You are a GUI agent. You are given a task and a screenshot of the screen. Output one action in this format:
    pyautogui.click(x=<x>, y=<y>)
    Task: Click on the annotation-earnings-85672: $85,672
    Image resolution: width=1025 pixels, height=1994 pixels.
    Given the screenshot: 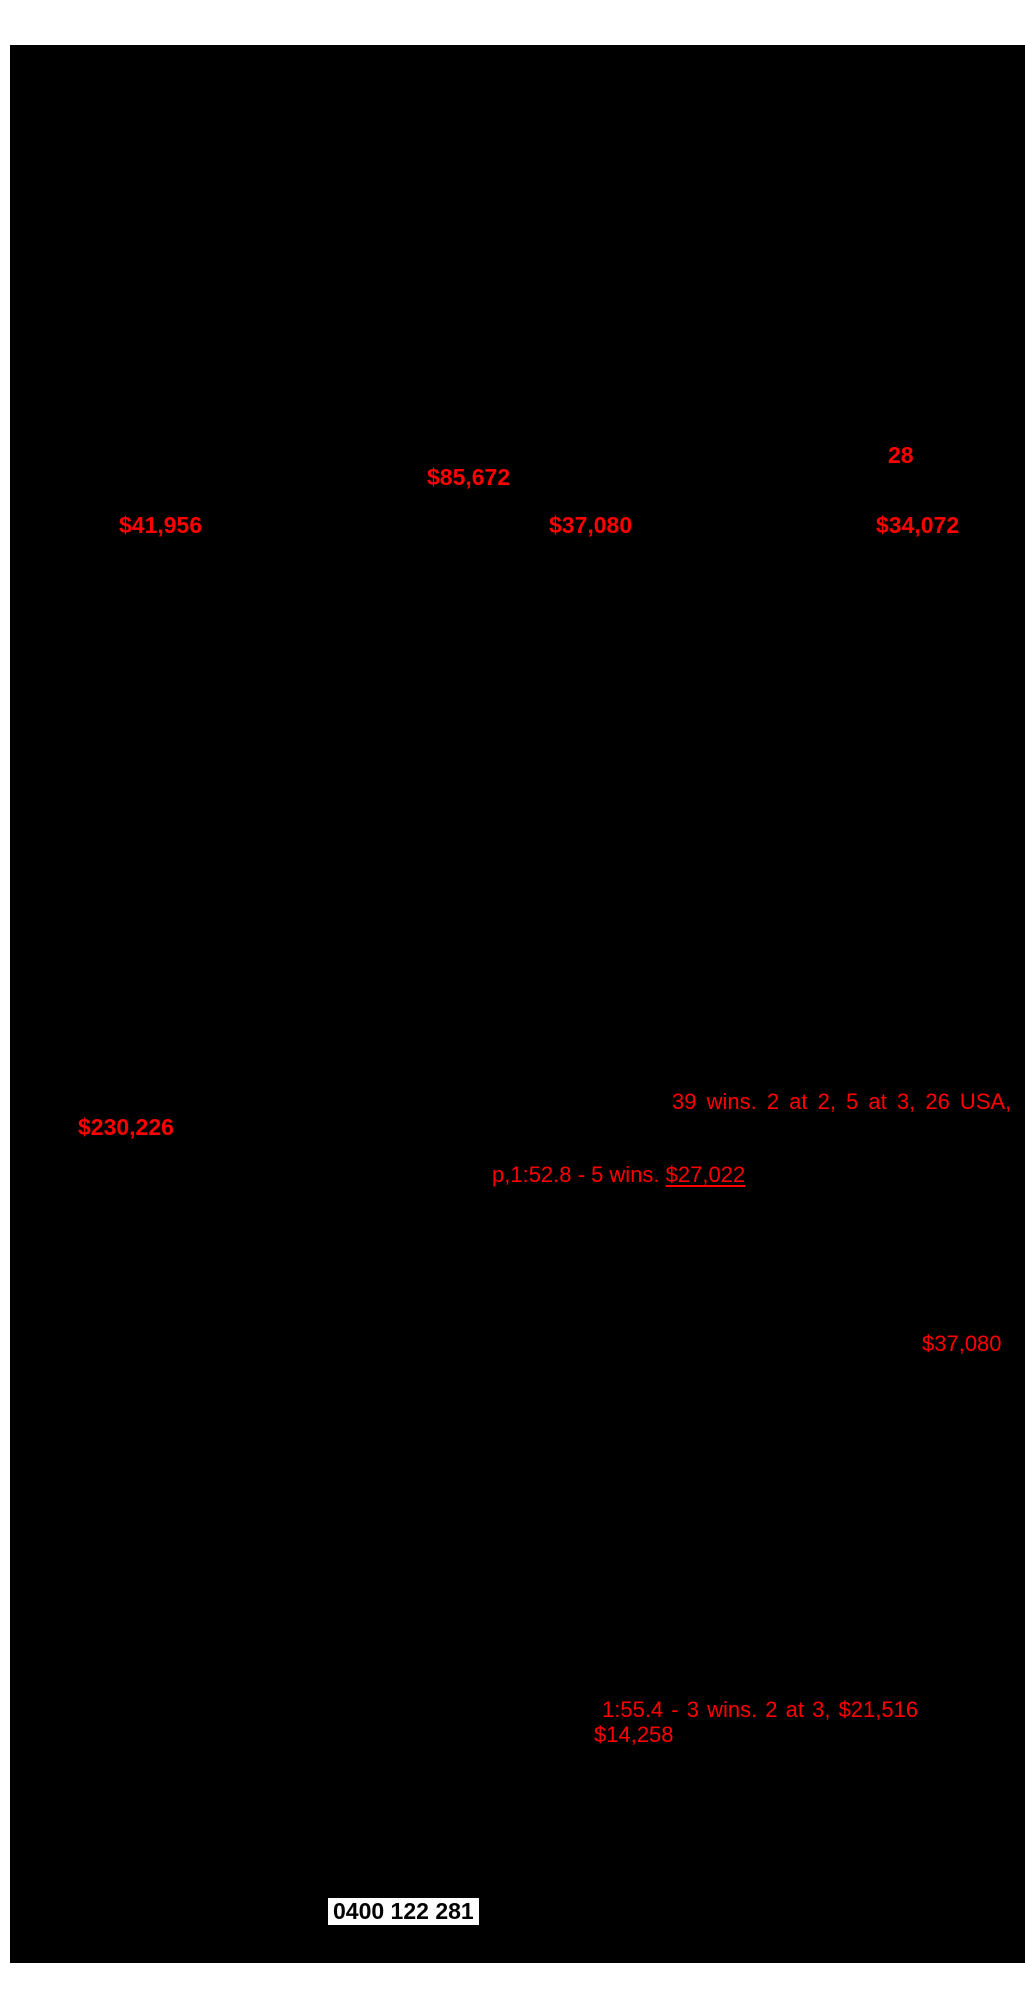 What is the action you would take?
    pyautogui.click(x=469, y=477)
    